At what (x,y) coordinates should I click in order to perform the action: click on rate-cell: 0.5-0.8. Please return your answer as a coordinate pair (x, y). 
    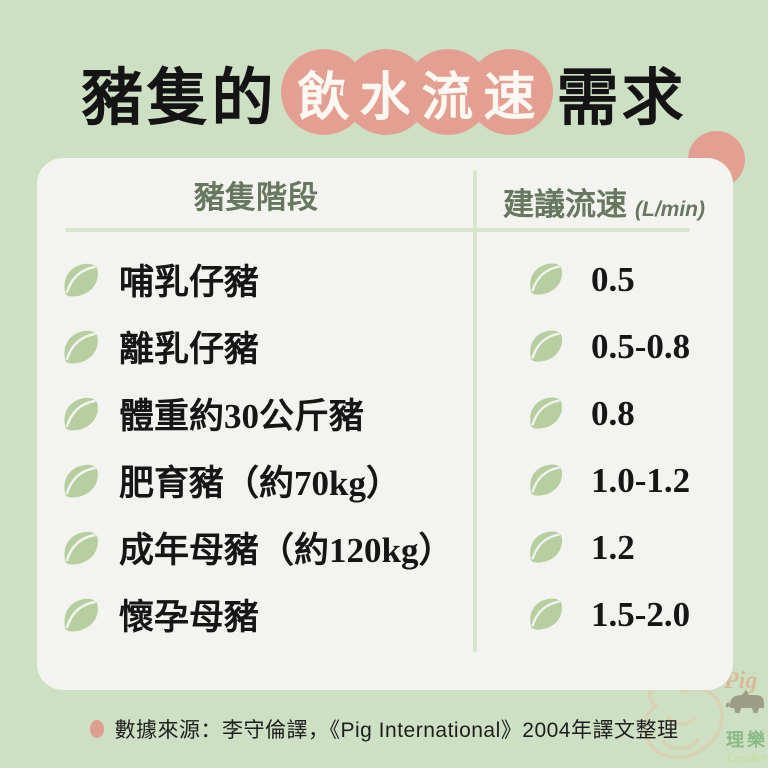
    Looking at the image, I should click on (615, 347).